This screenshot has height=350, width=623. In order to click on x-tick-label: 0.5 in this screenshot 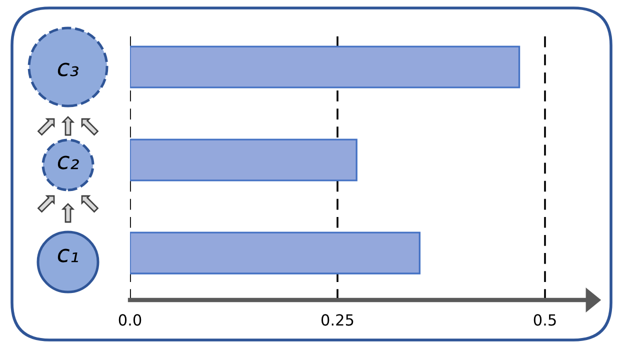, I will do `click(545, 320)`.